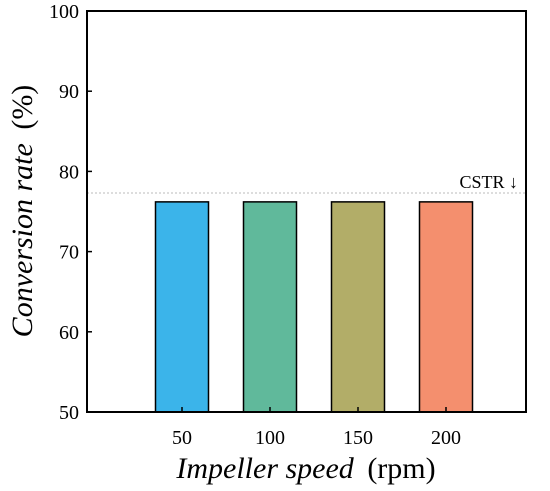  I want to click on y-tick-label: 50, so click(69, 413).